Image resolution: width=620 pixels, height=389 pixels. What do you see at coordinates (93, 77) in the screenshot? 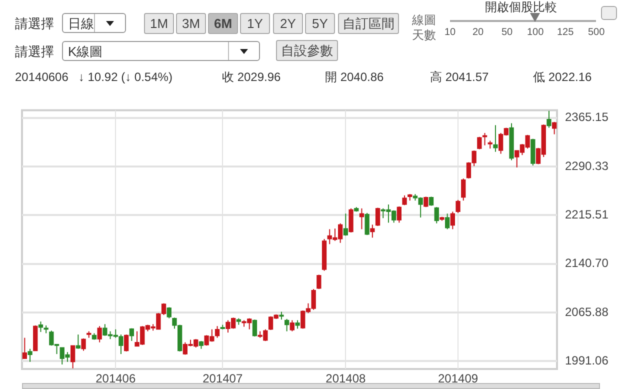
I see `text: 20140606 ↓ 10.92 (↓ 0.54%)` at bounding box center [93, 77].